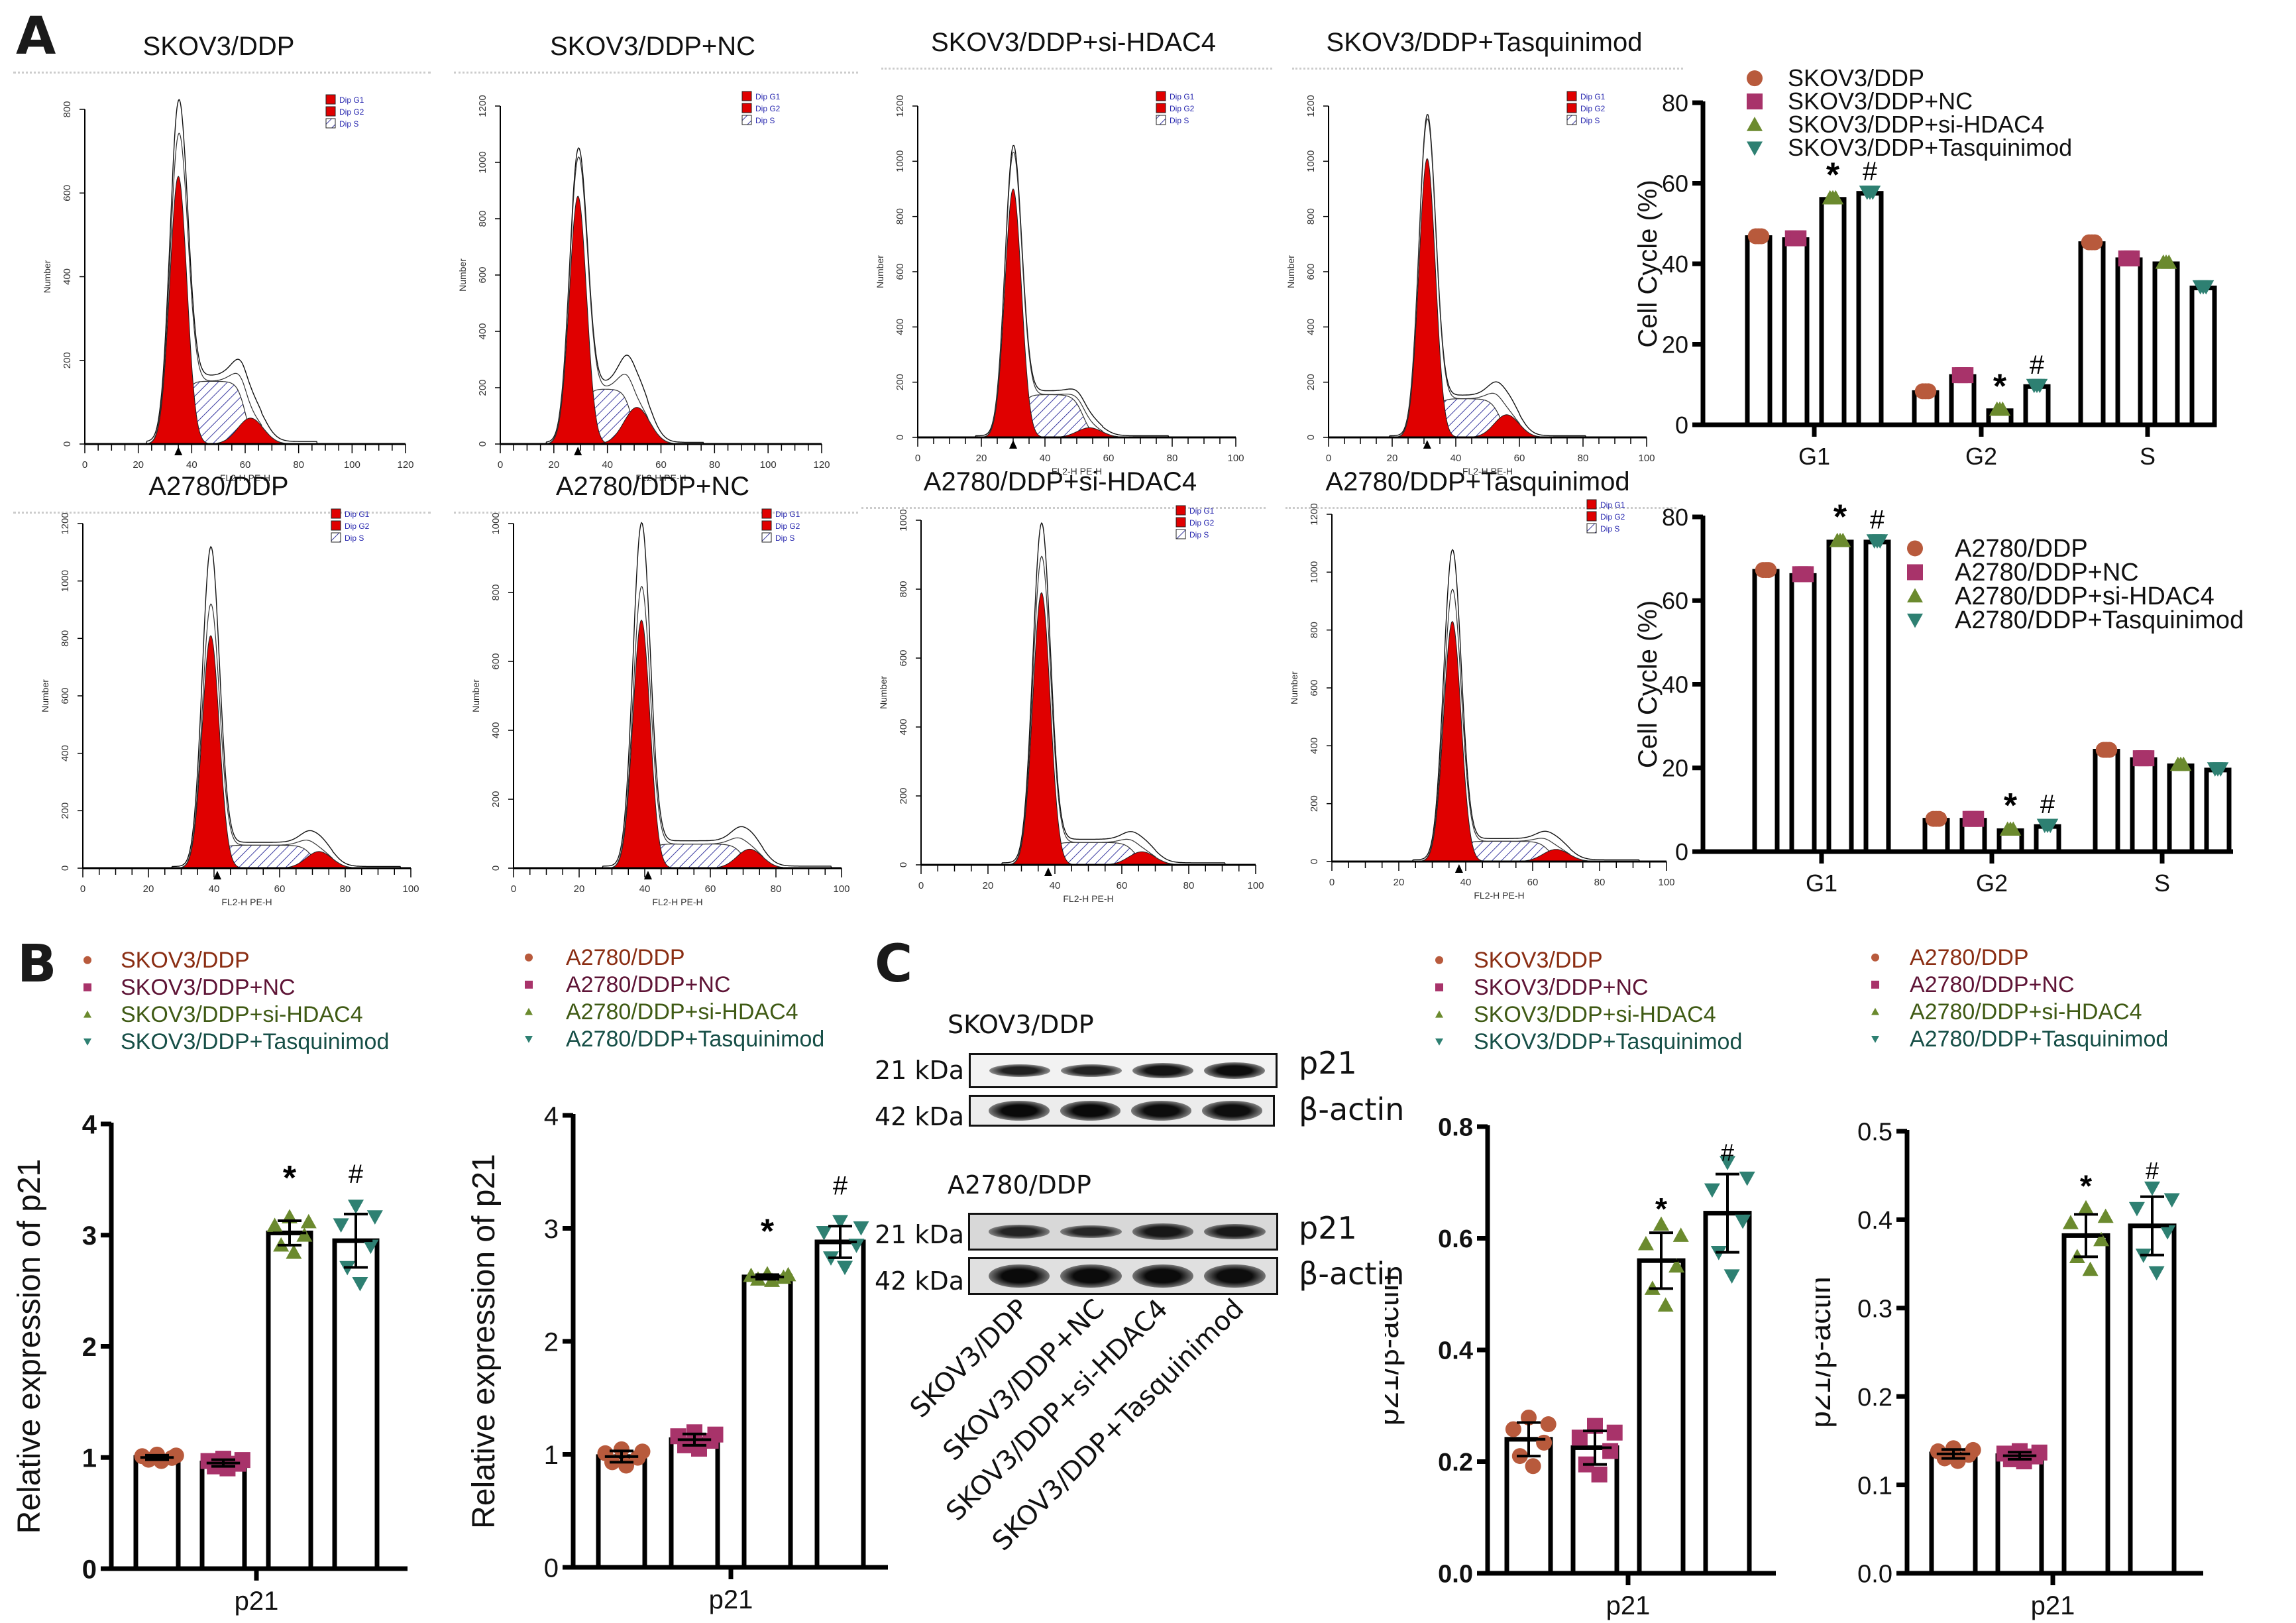 Image resolution: width=2296 pixels, height=1623 pixels. I want to click on y-tick-label: 0.2, so click(1455, 1463).